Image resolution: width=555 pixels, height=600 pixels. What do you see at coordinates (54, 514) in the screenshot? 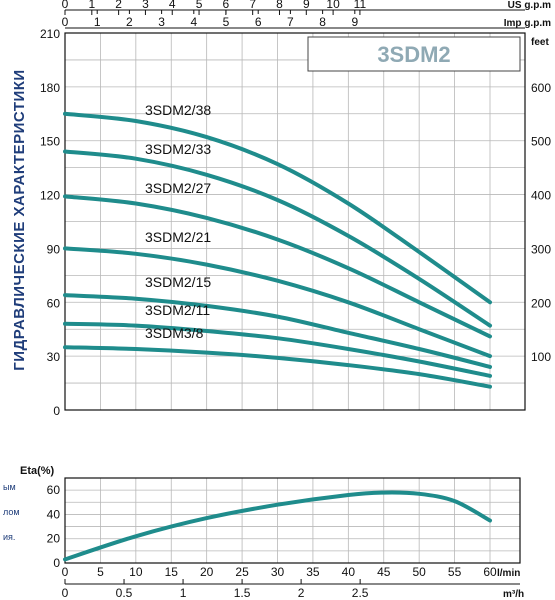
I see `eta-y-tick-label: 40` at bounding box center [54, 514].